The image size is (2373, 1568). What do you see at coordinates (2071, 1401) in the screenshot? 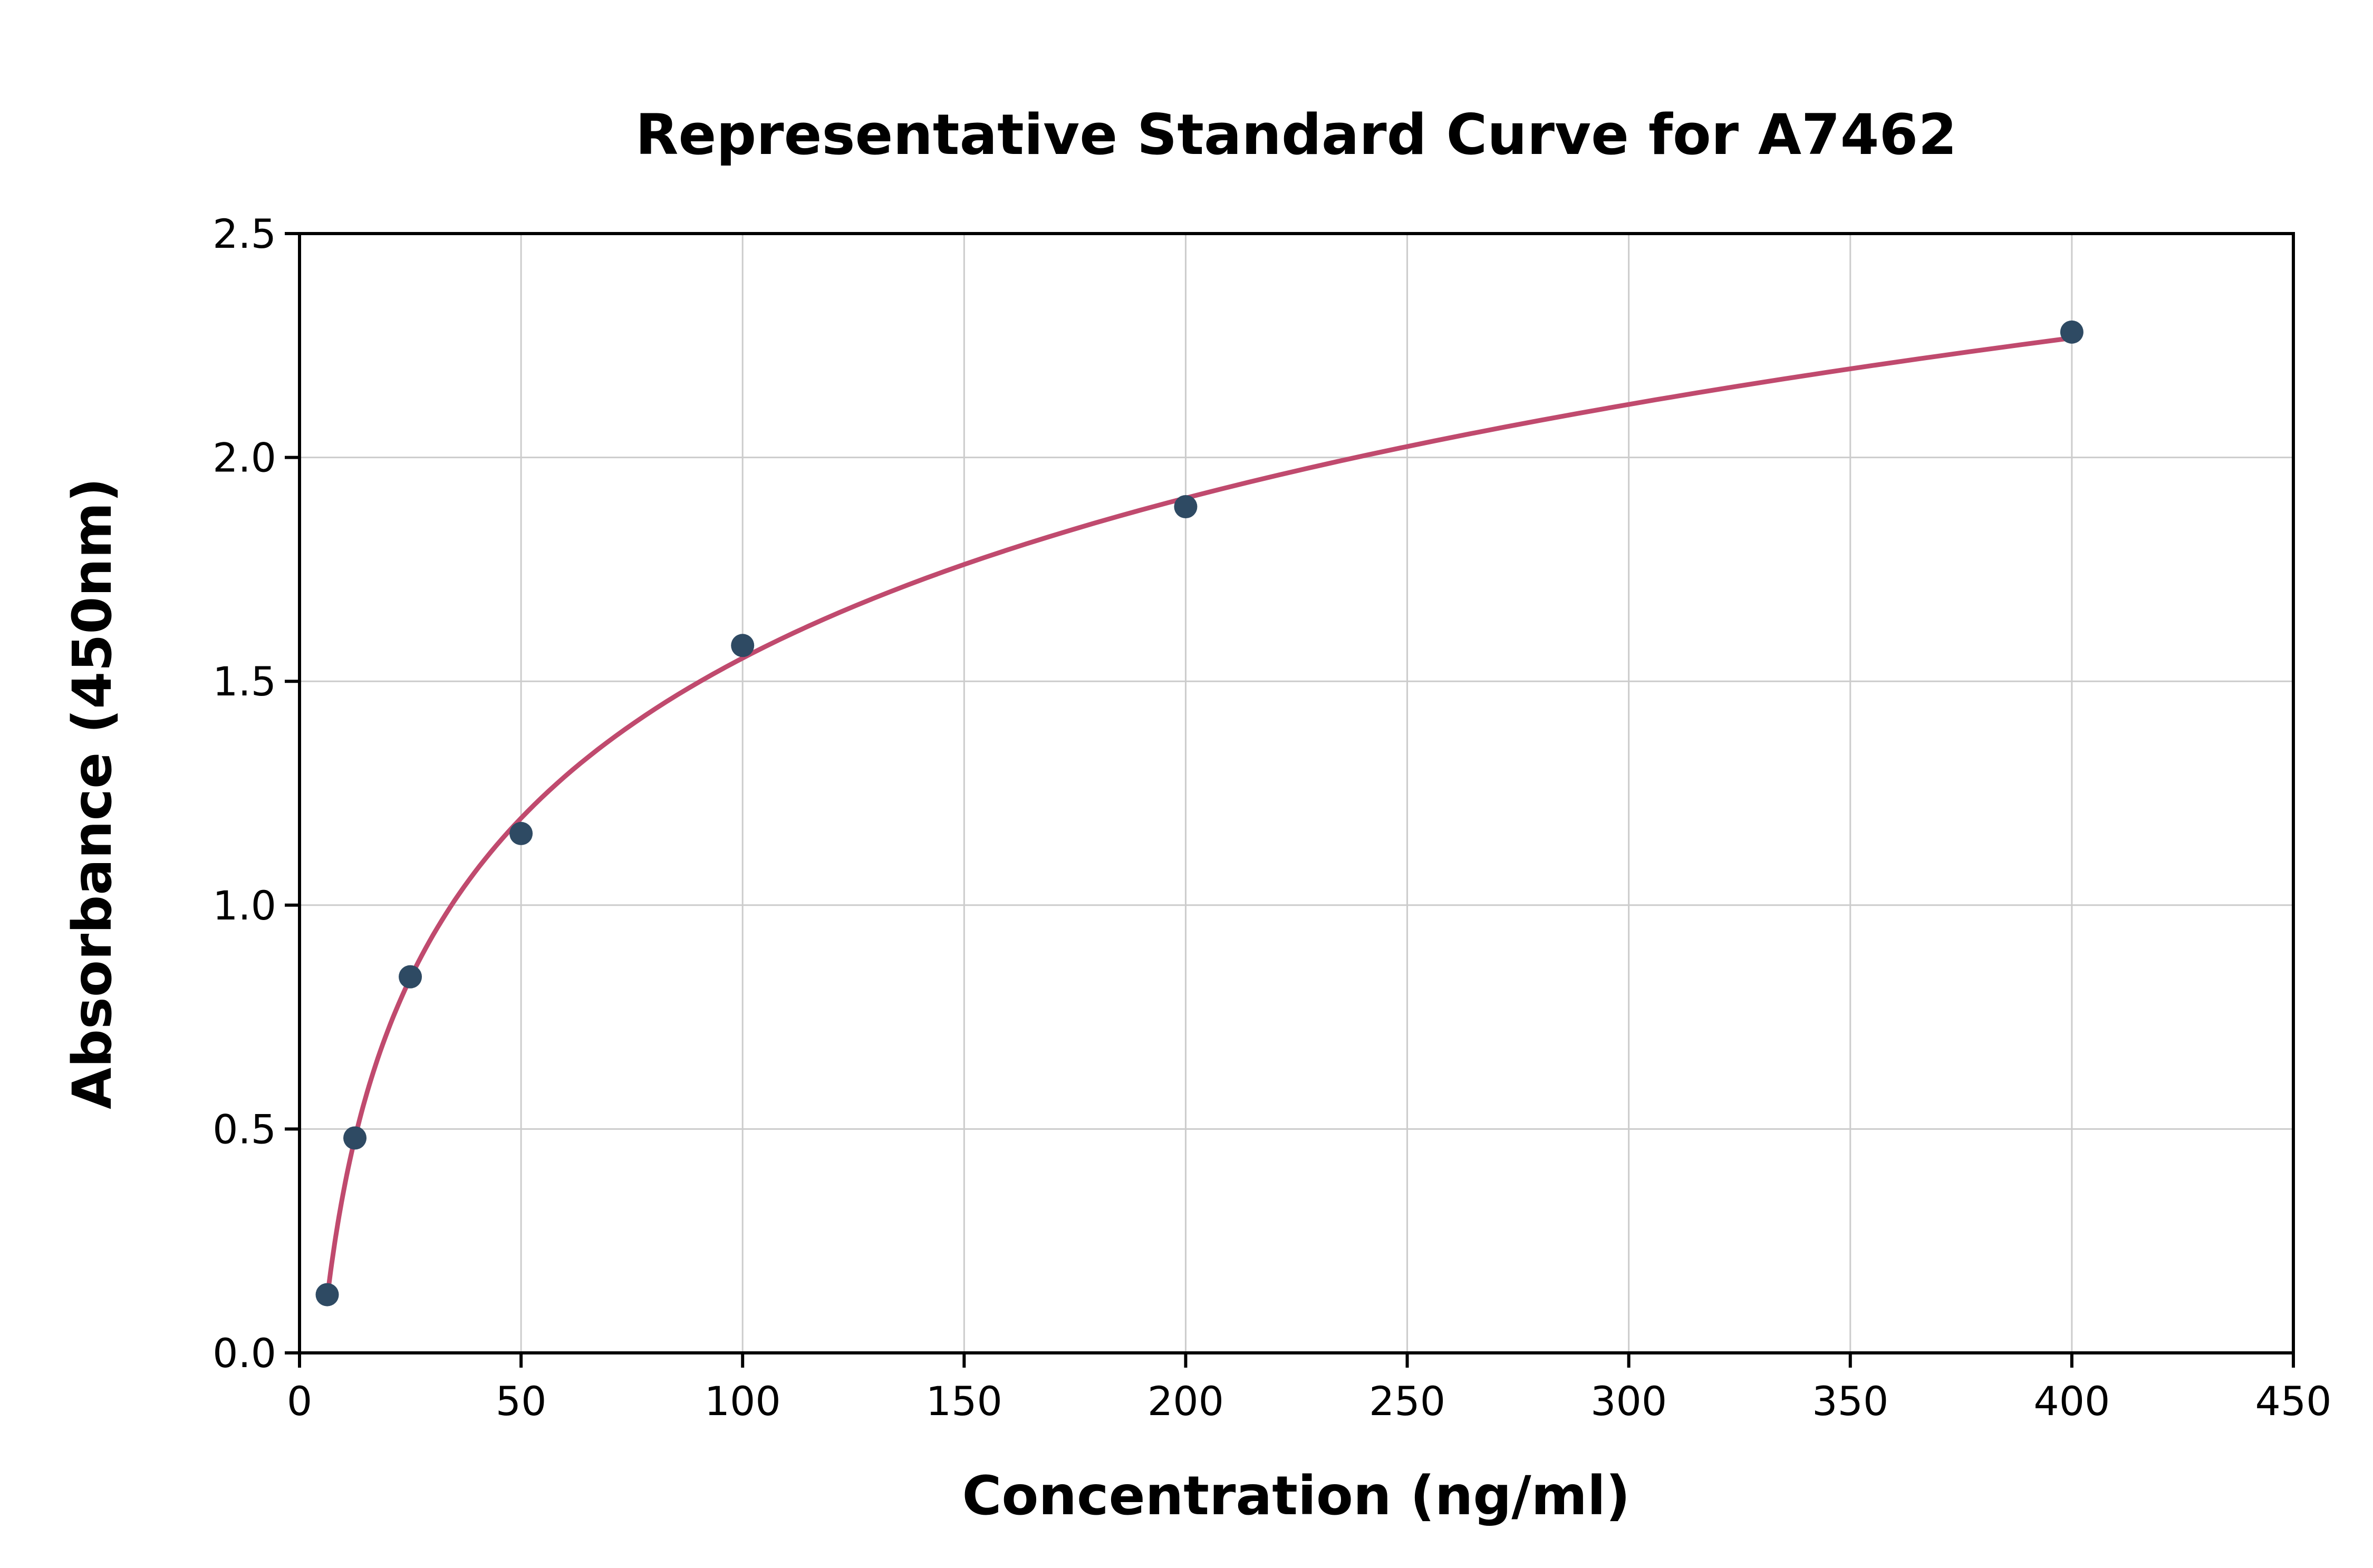
I see `x-tick-label: 400` at bounding box center [2071, 1401].